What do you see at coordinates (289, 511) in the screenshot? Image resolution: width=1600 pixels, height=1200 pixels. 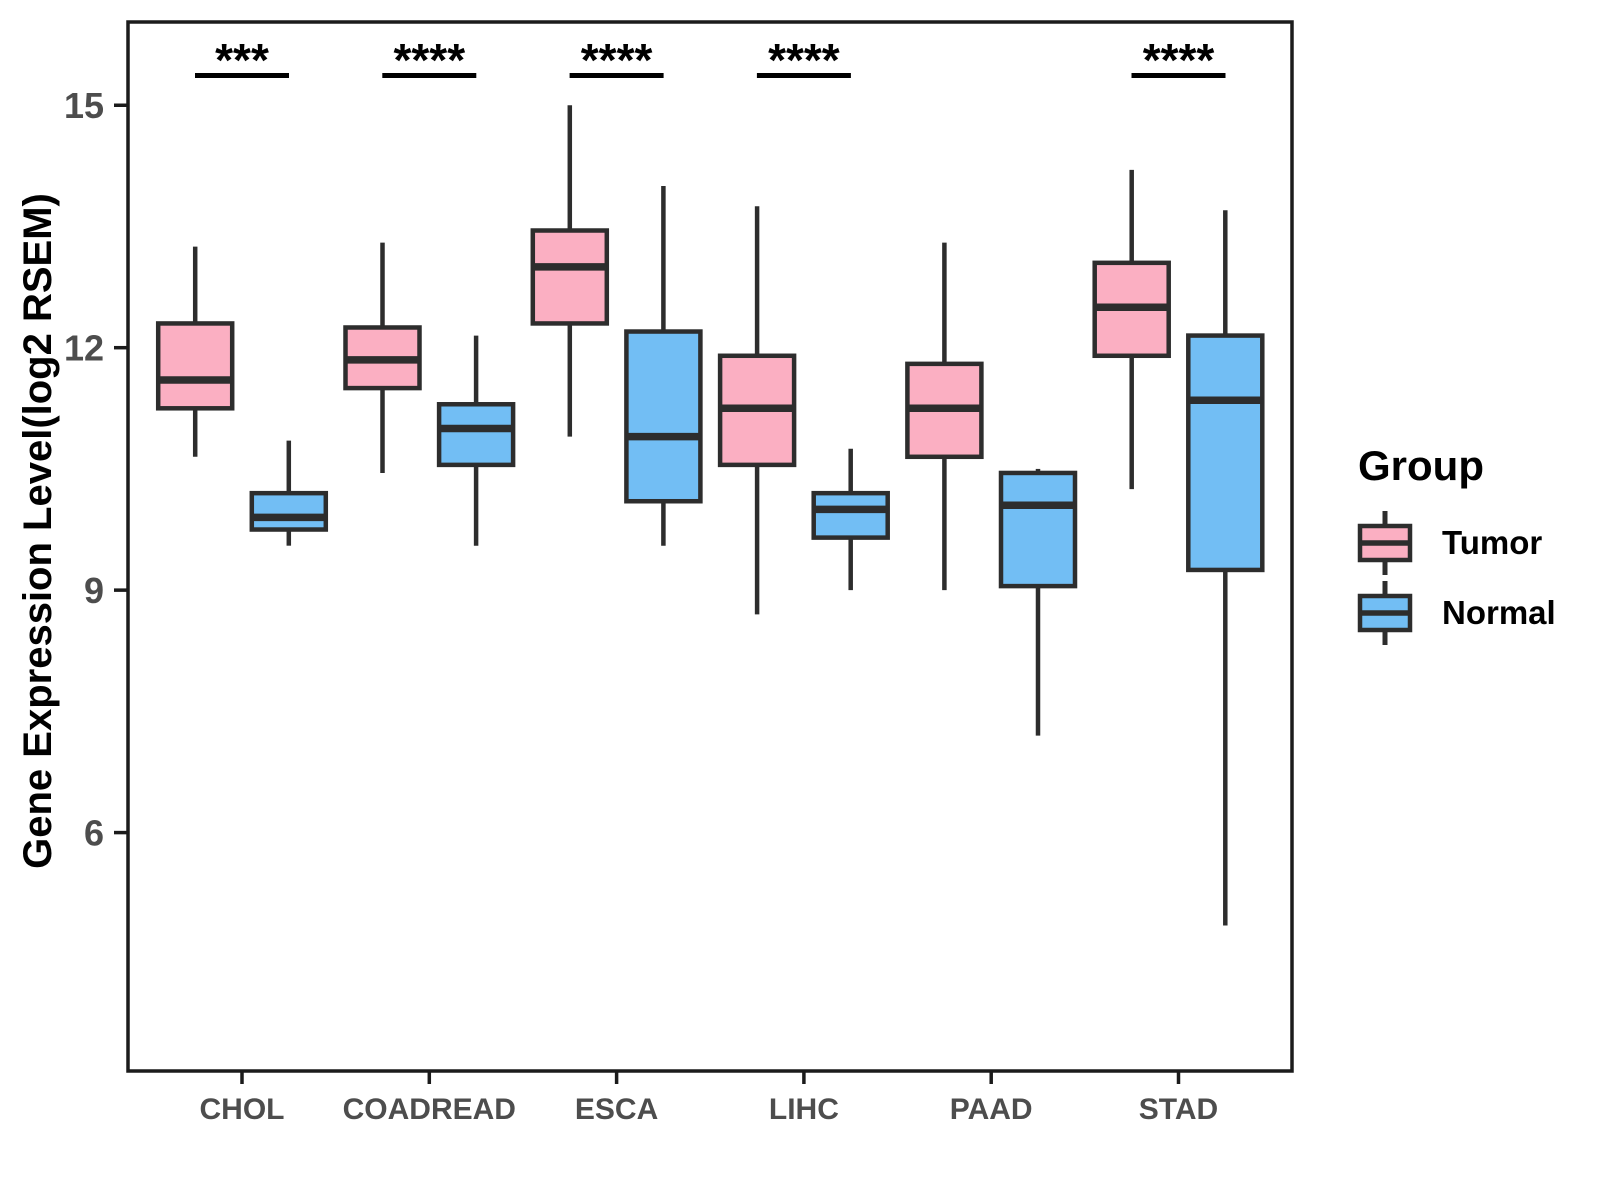 I see `box-normal-chol` at bounding box center [289, 511].